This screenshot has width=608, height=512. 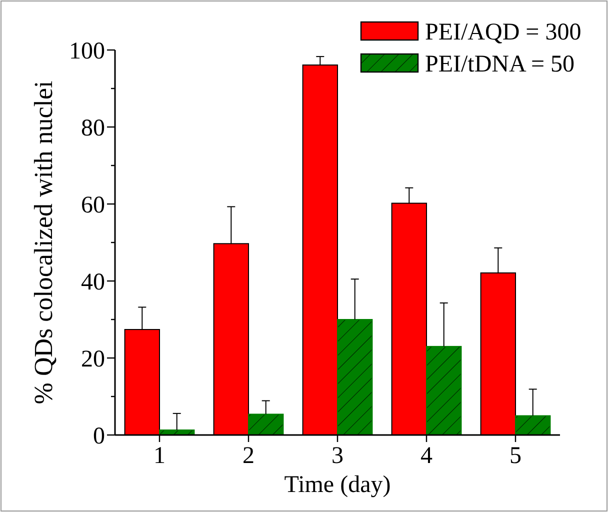 What do you see at coordinates (516, 456) in the screenshot?
I see `x-tick-label: 5` at bounding box center [516, 456].